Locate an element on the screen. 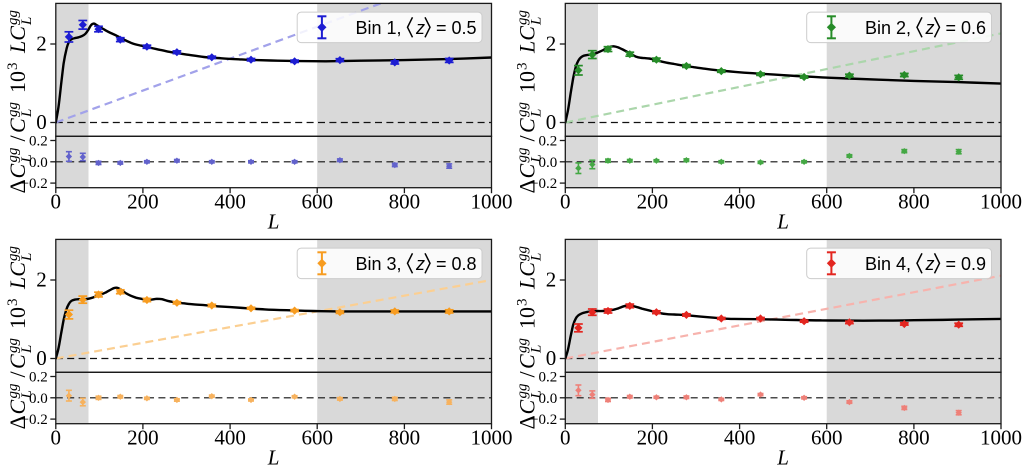  svg-text: = 0.6 is located at coordinates (966, 28).